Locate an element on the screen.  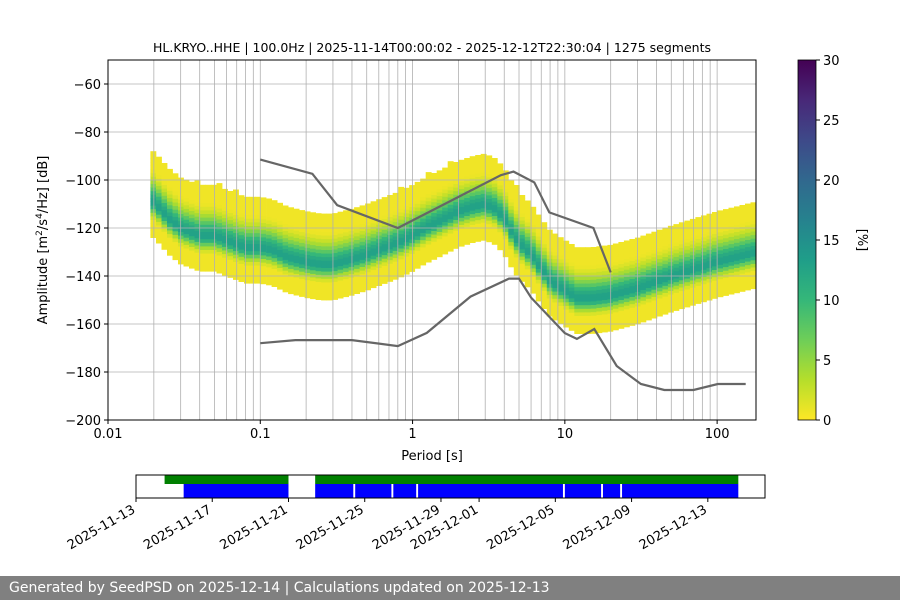
availability-blue-segment is located at coordinates (405, 491).